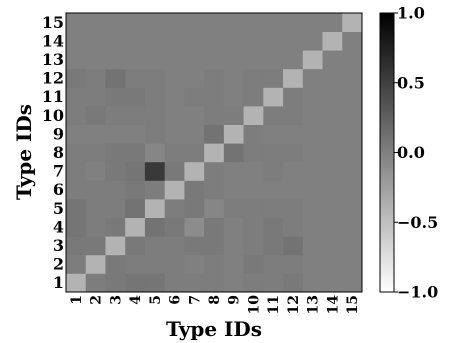 The height and width of the screenshot is (343, 451). What do you see at coordinates (58, 208) in the screenshot?
I see `y-tick-label: 5` at bounding box center [58, 208].